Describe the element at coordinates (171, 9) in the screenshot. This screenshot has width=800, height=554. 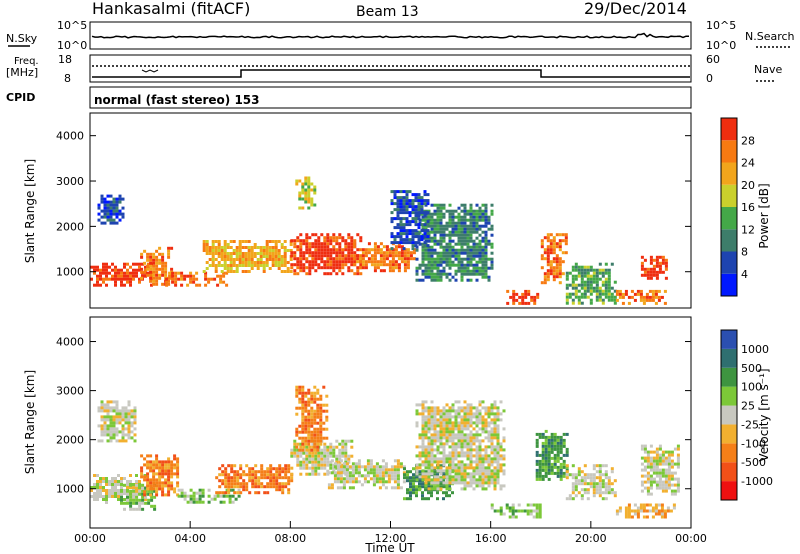
I see `station-title: Hankasalmi (fitACF)` at that location.